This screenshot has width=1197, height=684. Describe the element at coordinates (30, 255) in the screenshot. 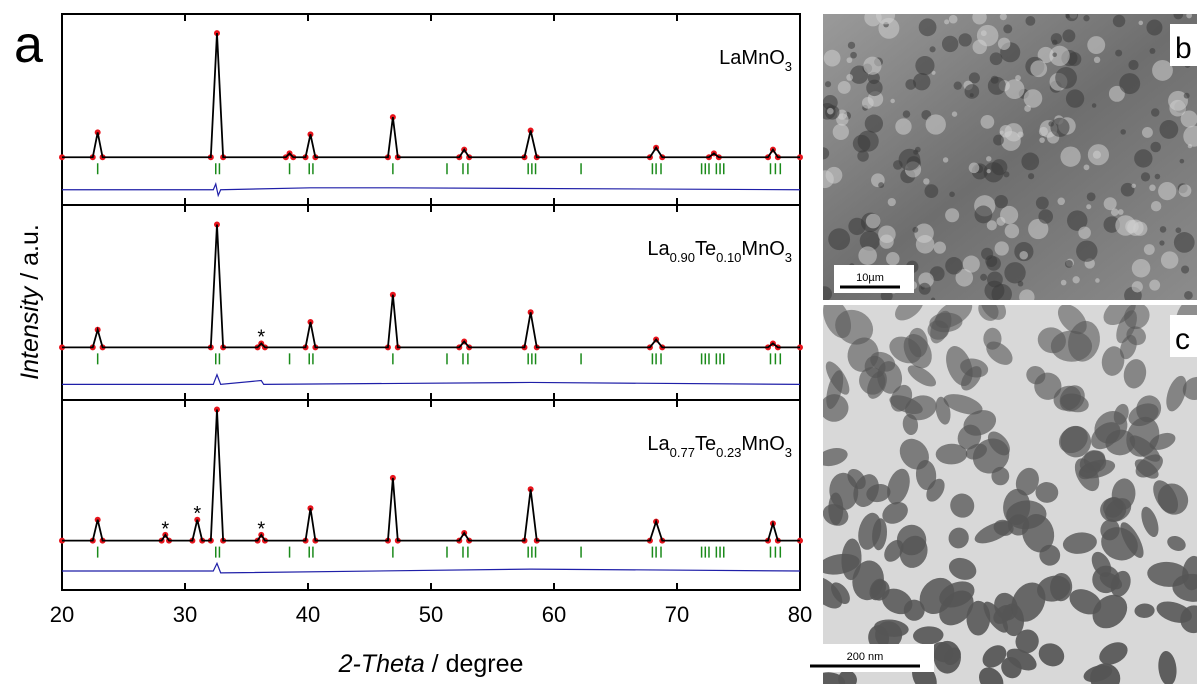

I see `y-axis-title-part: / a.u.` at that location.